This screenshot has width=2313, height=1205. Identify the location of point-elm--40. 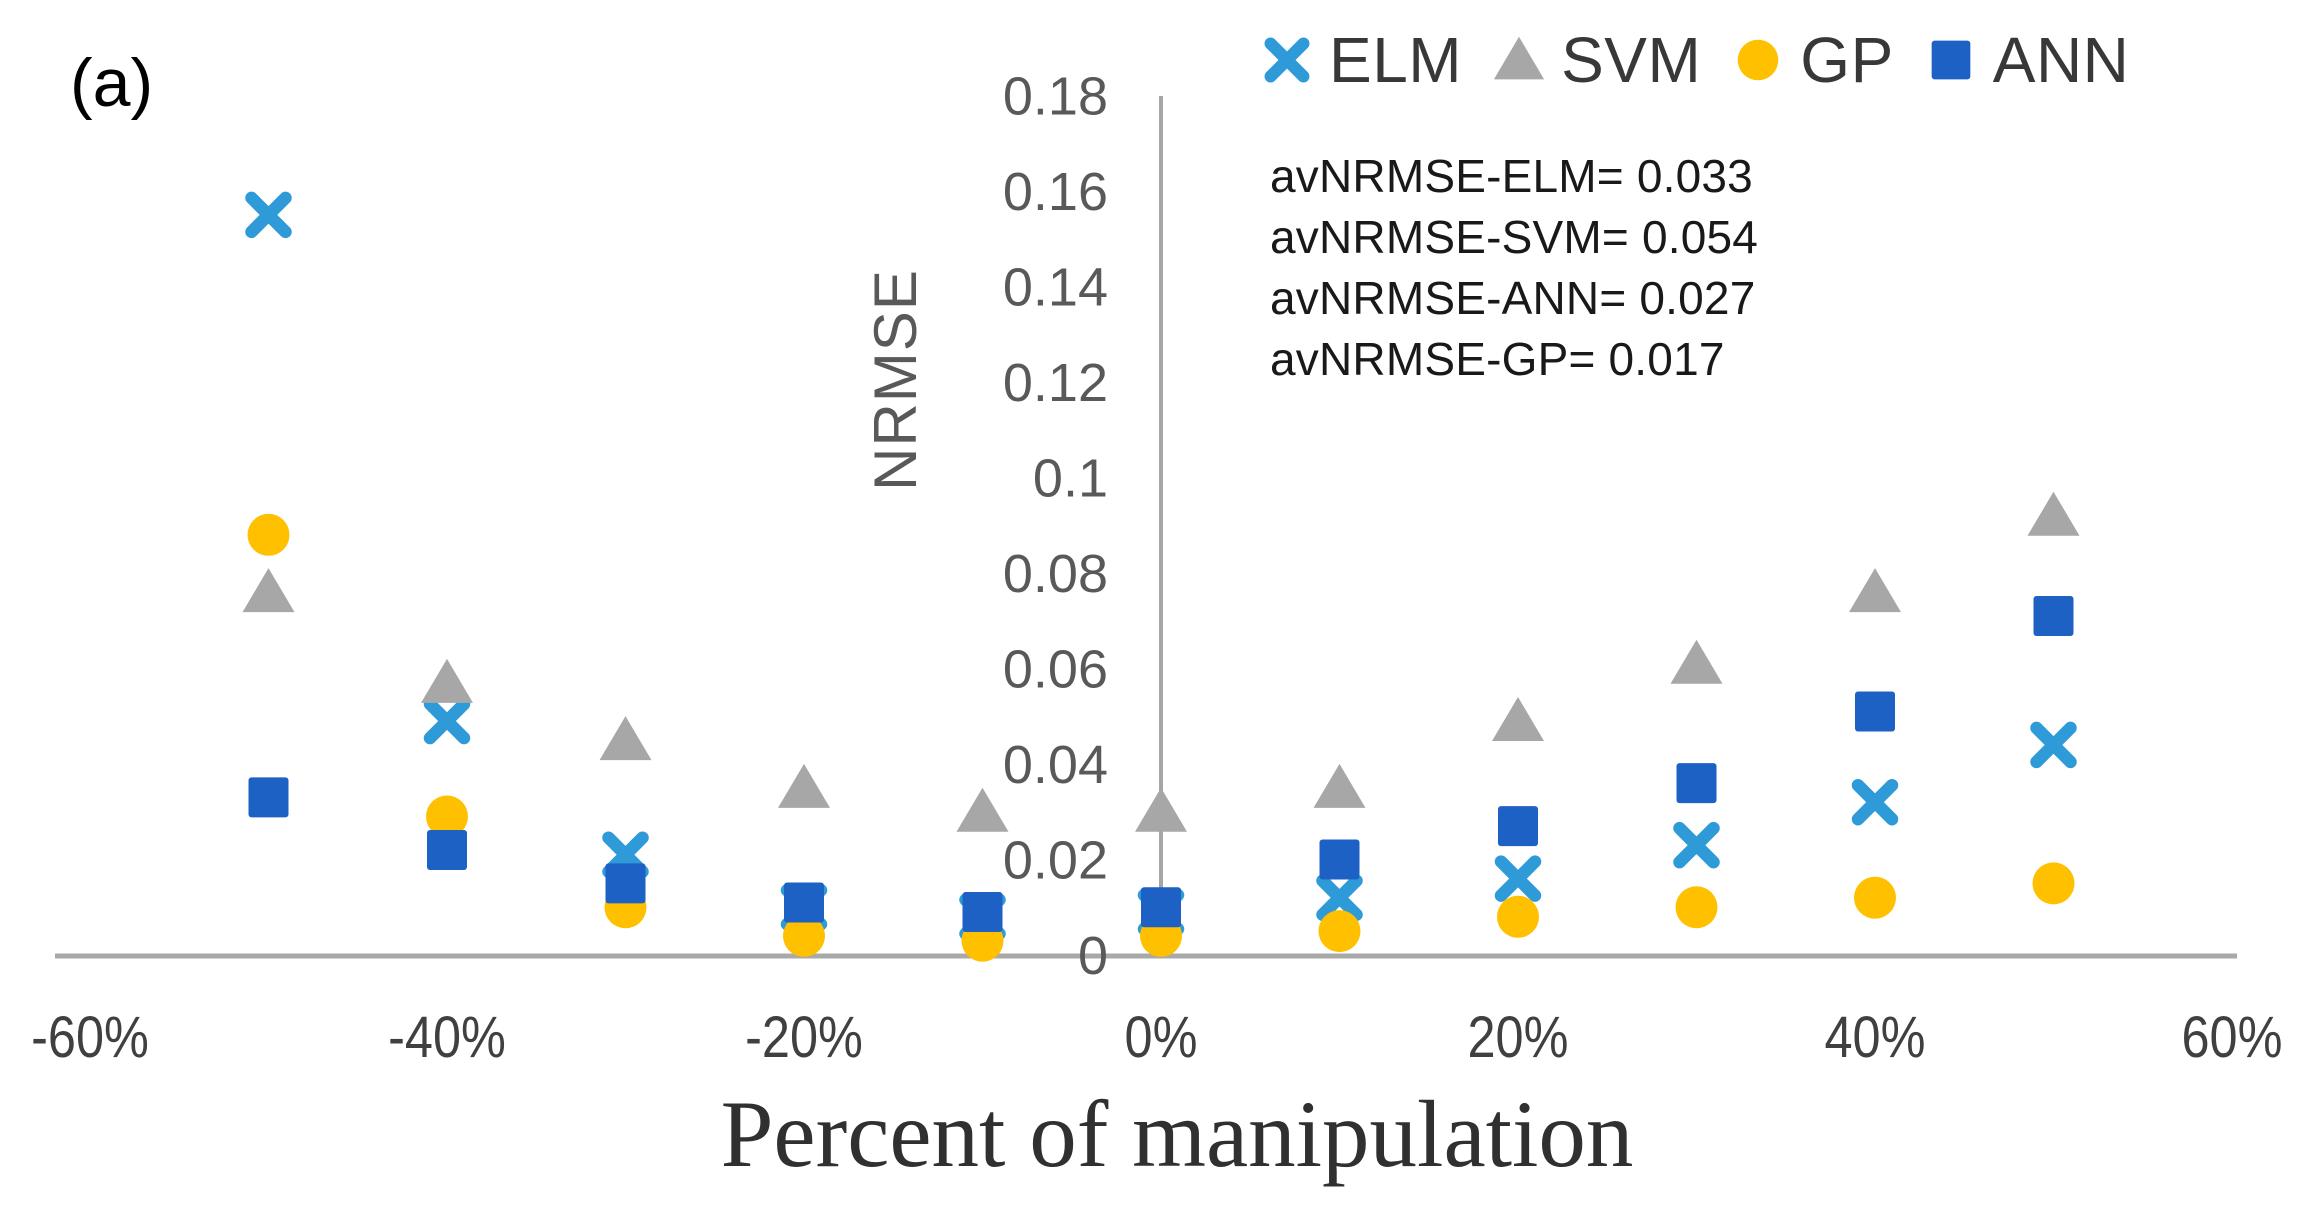
(447, 721).